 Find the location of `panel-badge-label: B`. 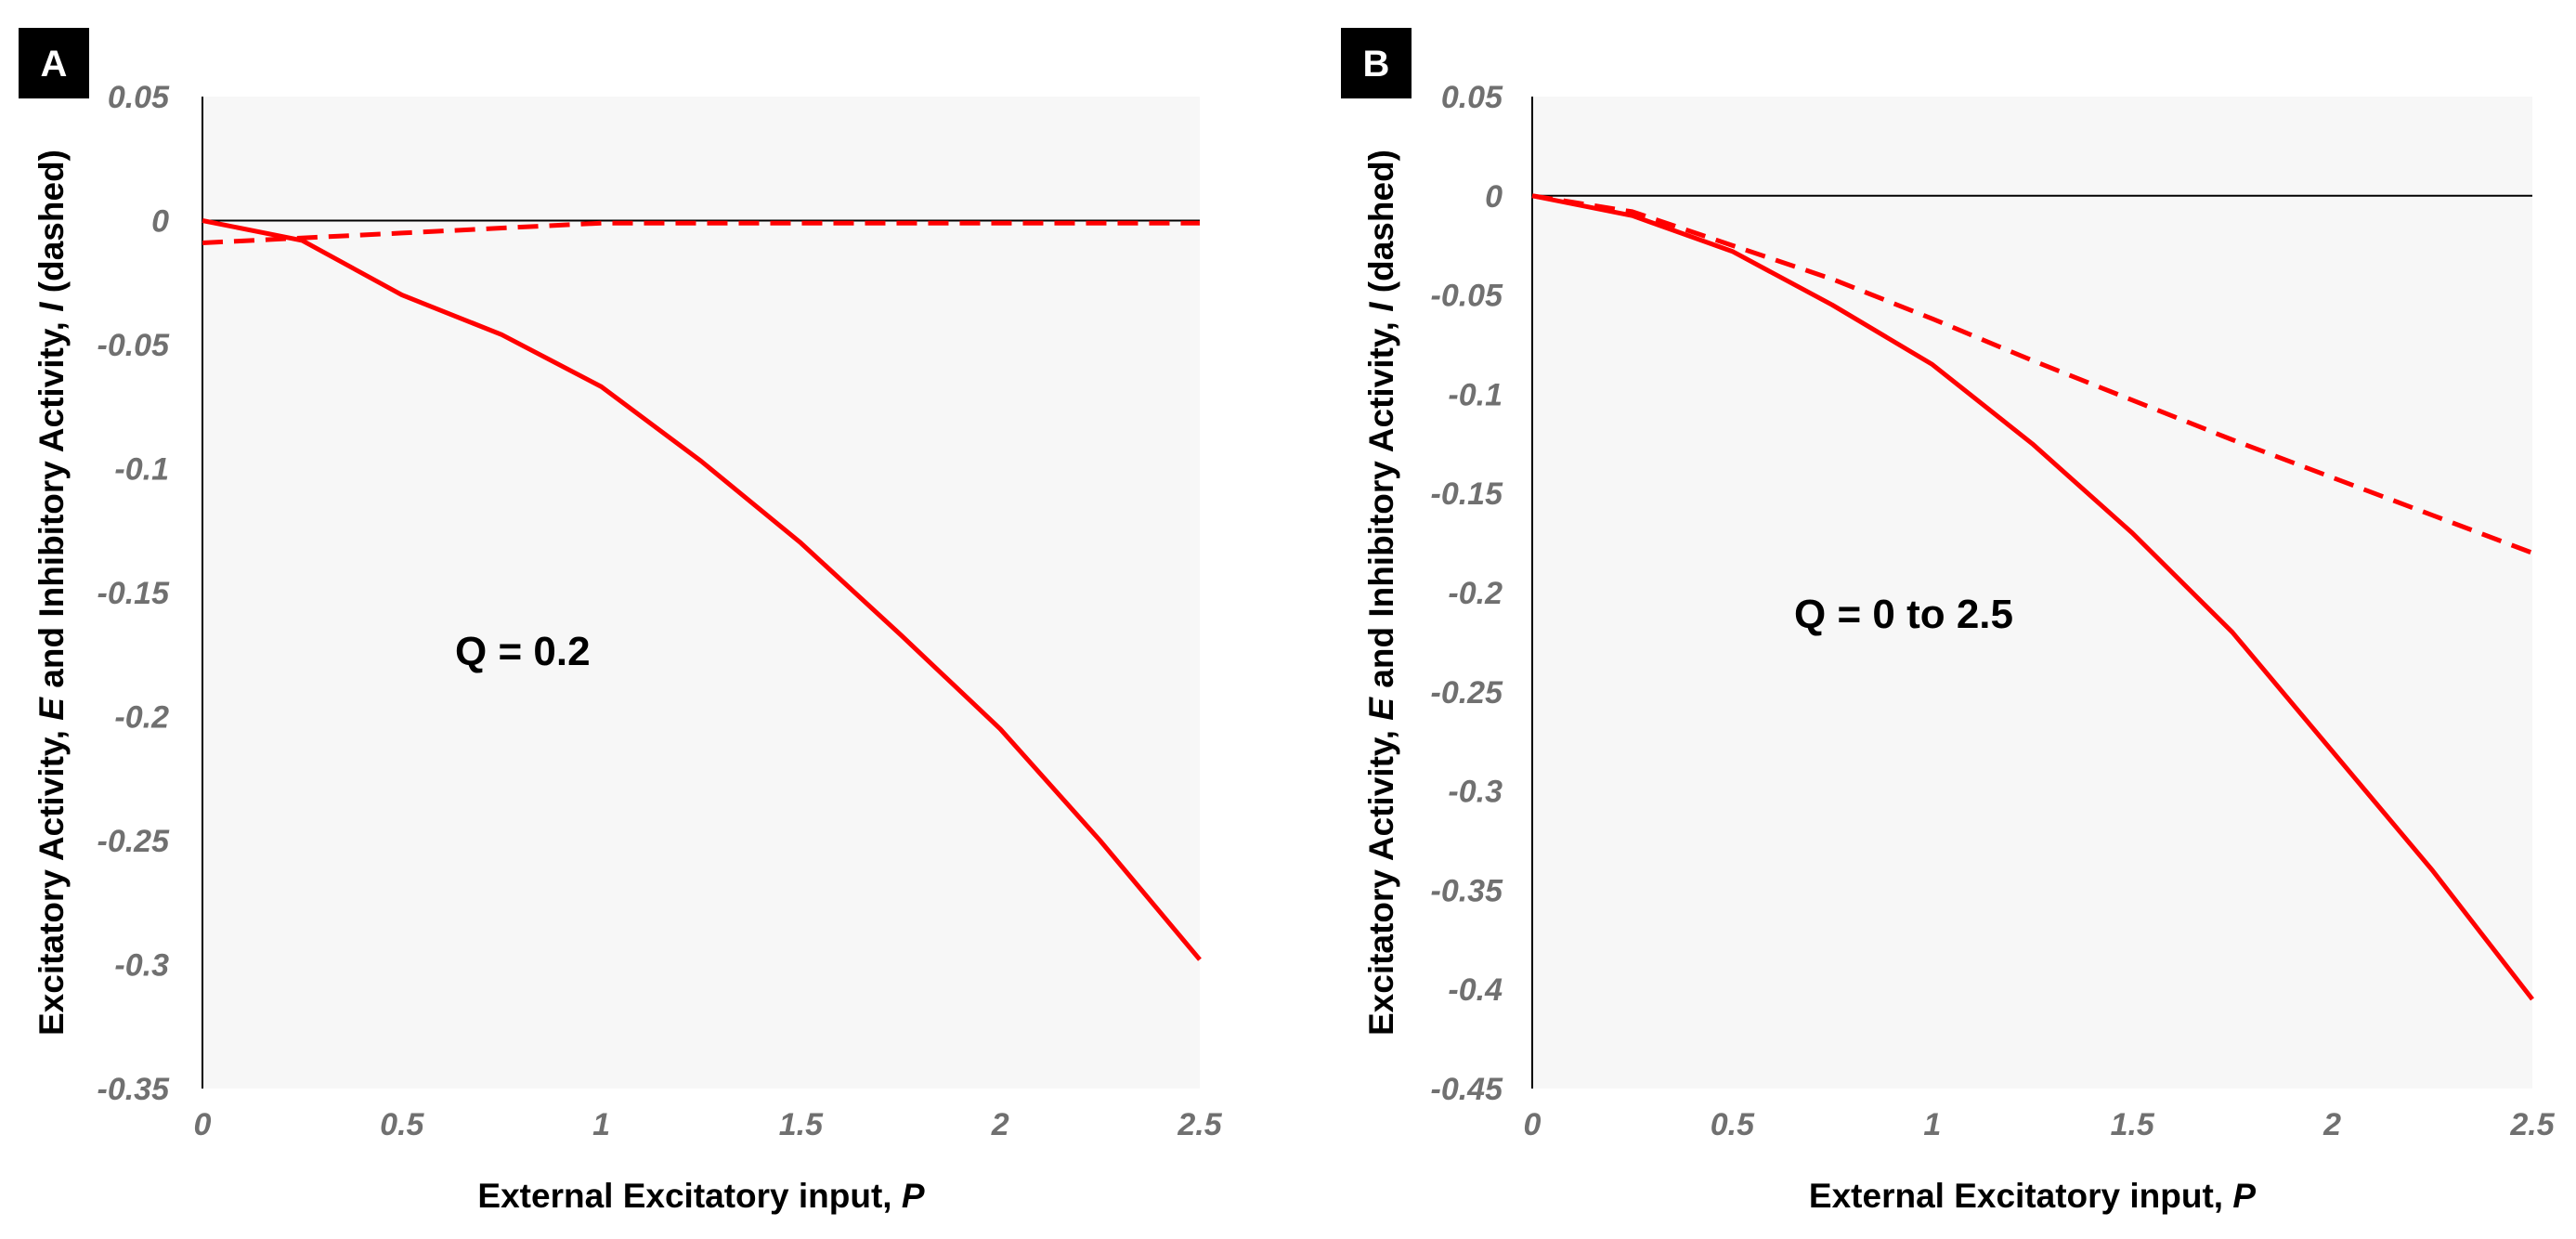

panel-badge-label: B is located at coordinates (1376, 64).